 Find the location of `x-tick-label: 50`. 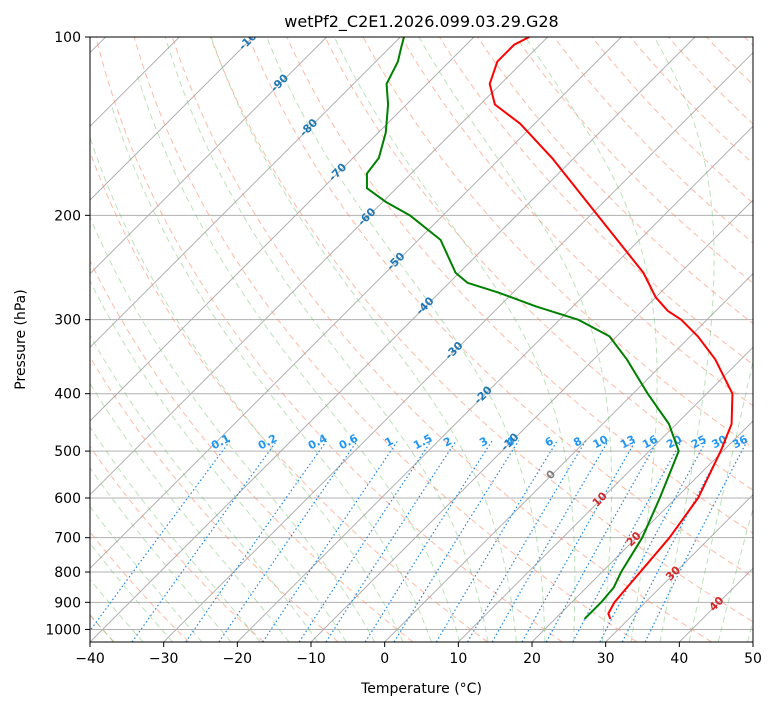

x-tick-label: 50 is located at coordinates (753, 659).